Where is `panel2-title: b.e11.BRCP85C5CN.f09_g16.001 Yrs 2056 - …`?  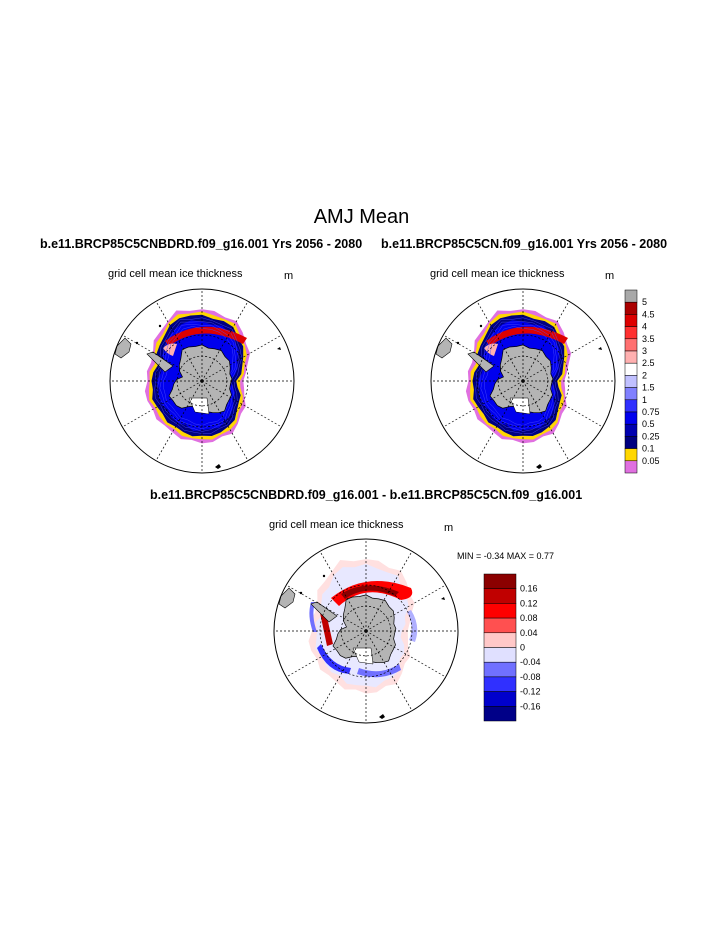
panel2-title: b.e11.BRCP85C5CN.f09_g16.001 Yrs 2056 - … is located at coordinates (524, 244).